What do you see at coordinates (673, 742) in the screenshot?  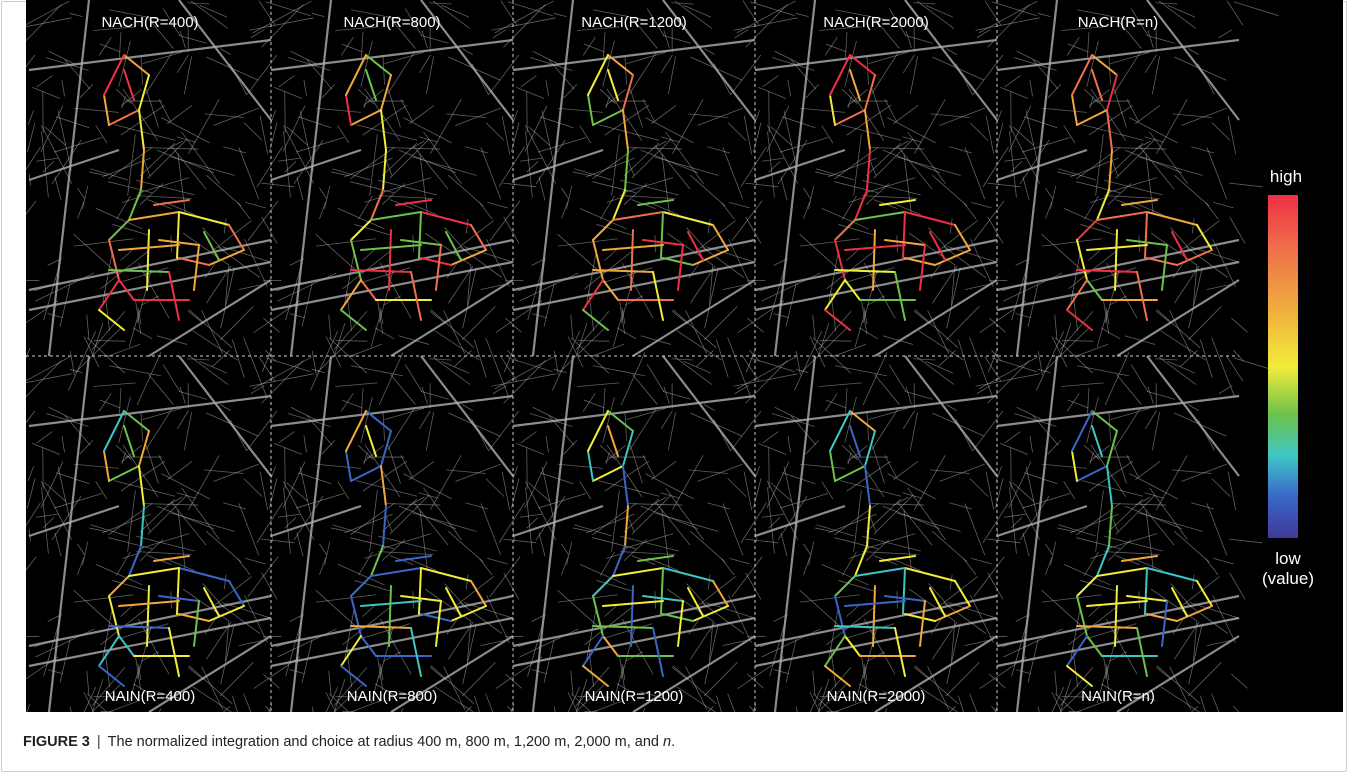 I see `caption-end: .` at bounding box center [673, 742].